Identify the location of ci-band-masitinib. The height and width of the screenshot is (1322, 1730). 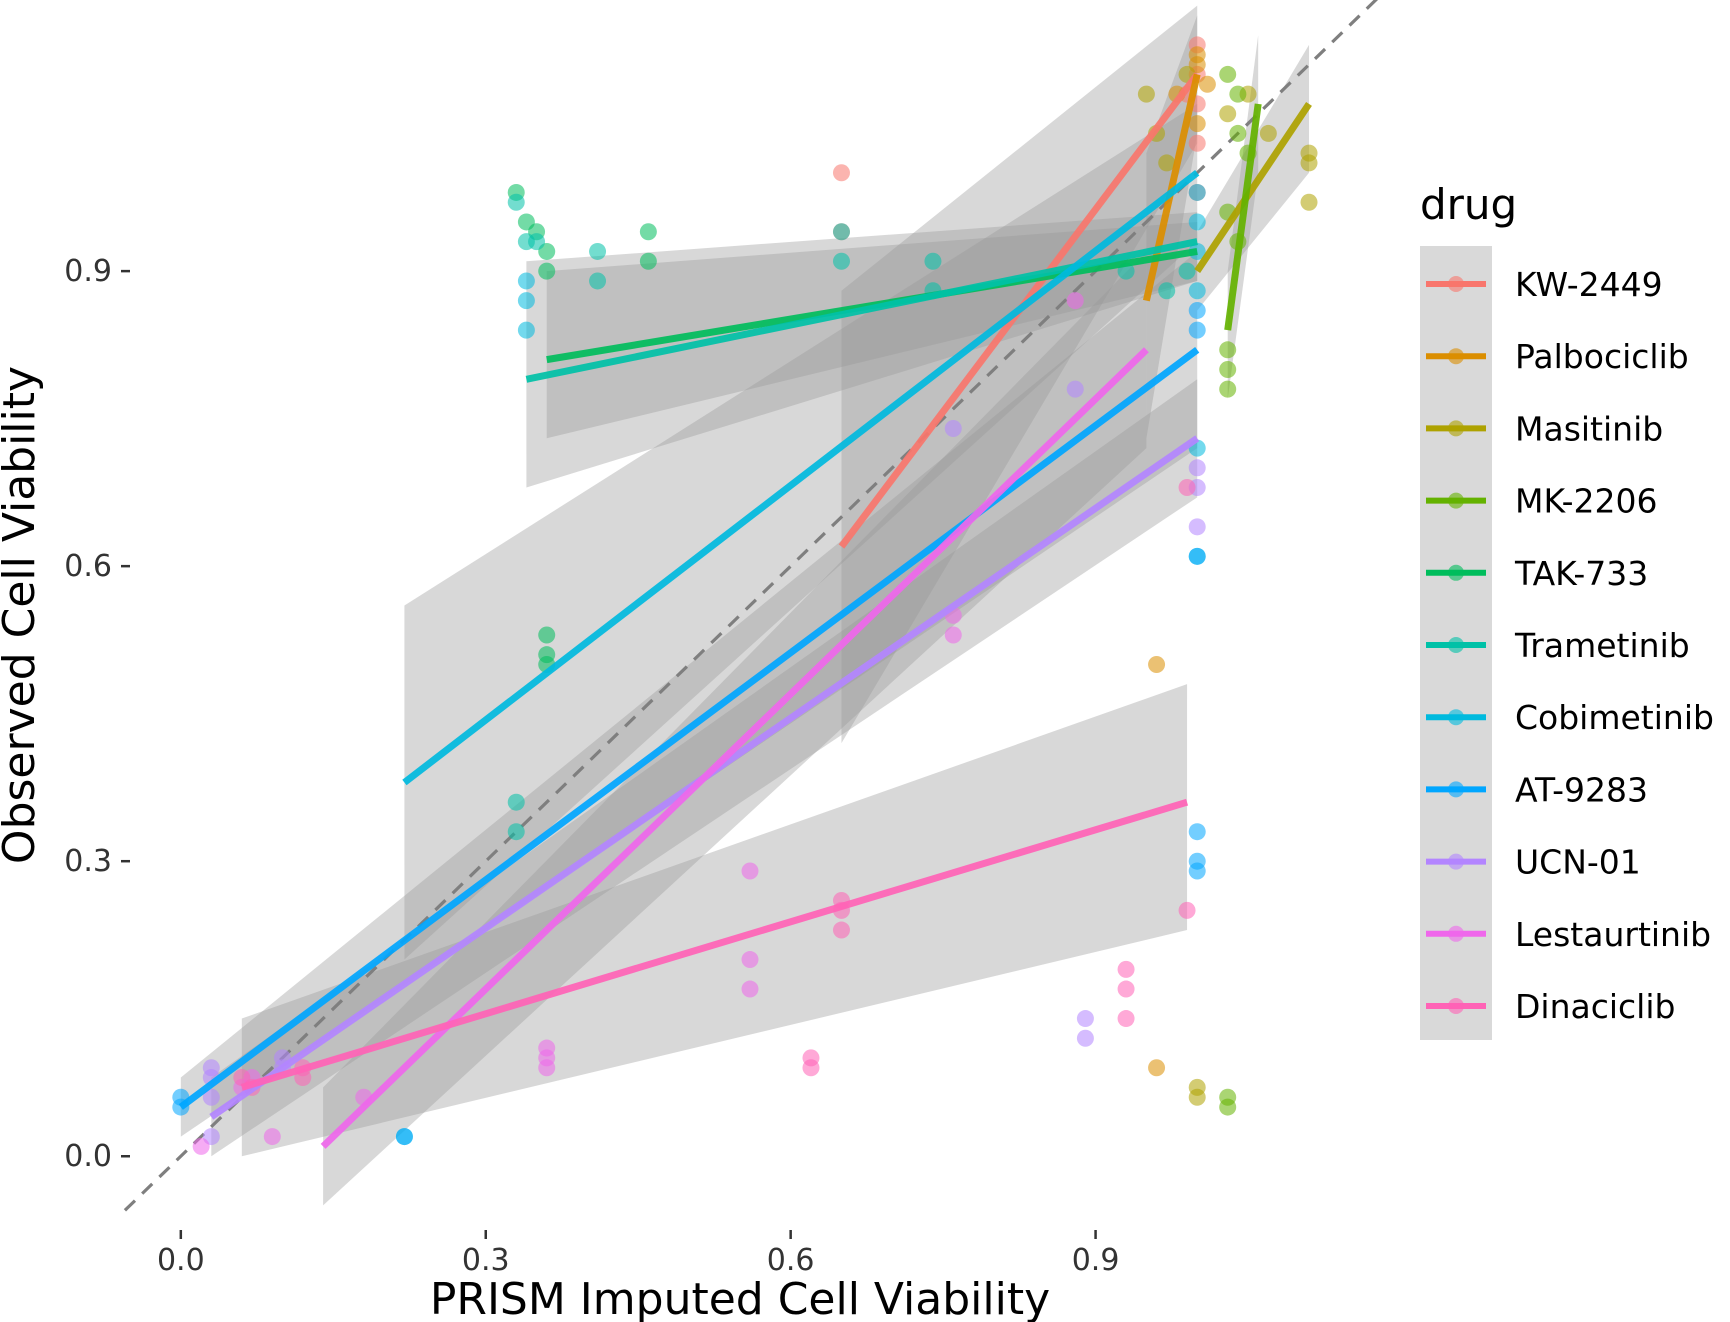
(1253, 177).